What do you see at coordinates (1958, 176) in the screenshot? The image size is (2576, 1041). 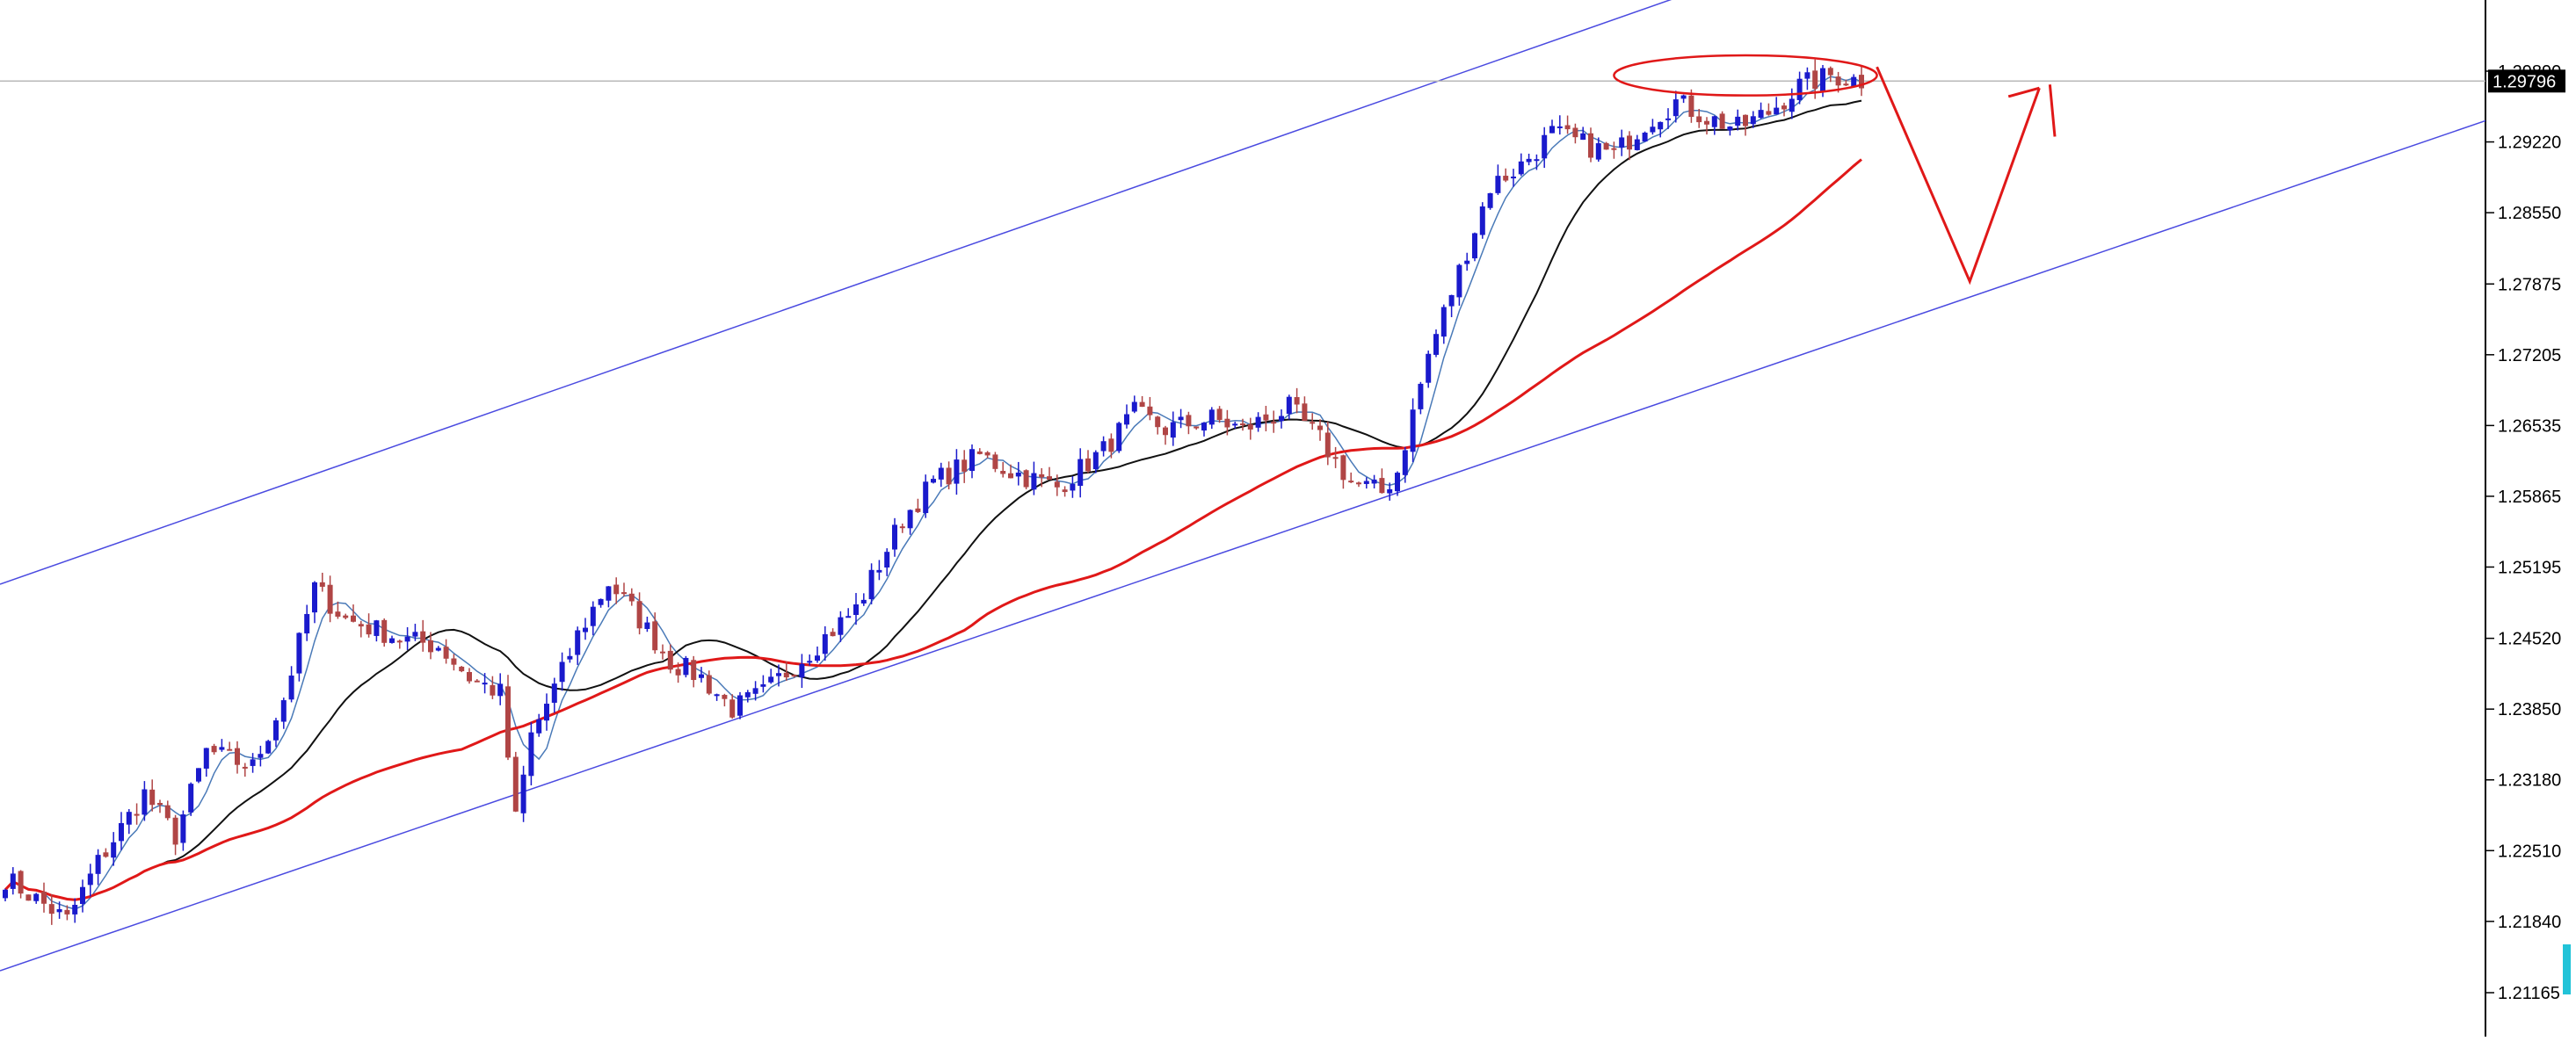 I see `forecast-zigzag` at bounding box center [1958, 176].